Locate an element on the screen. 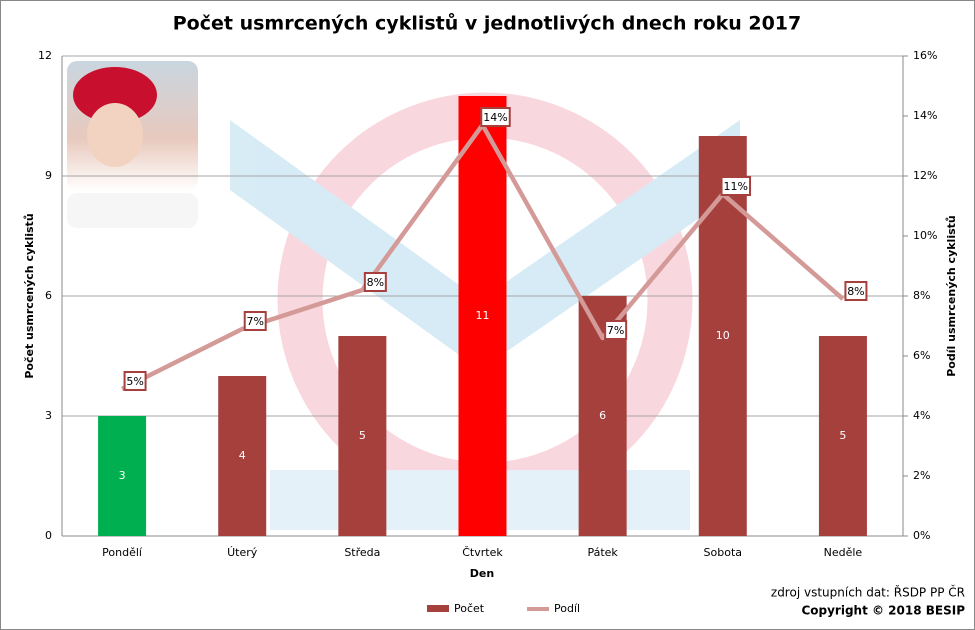  y2-tick-label: 0% is located at coordinates (921, 535).